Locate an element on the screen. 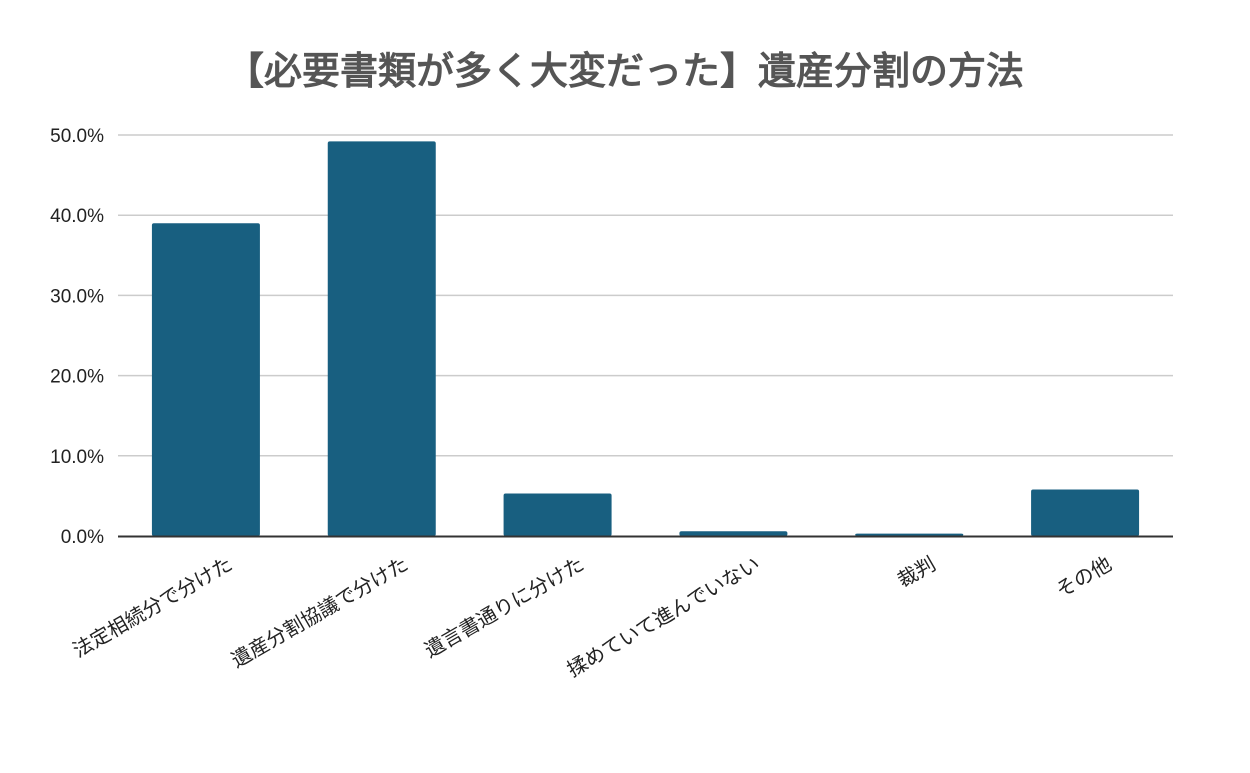 Image resolution: width=1250 pixels, height=773 pixels. y-tick-label: 50.0% is located at coordinates (77, 136).